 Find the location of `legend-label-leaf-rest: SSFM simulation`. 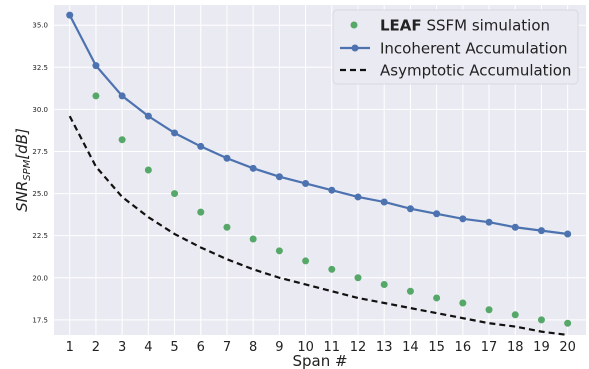

legend-label-leaf-rest: SSFM simulation is located at coordinates (486, 26).